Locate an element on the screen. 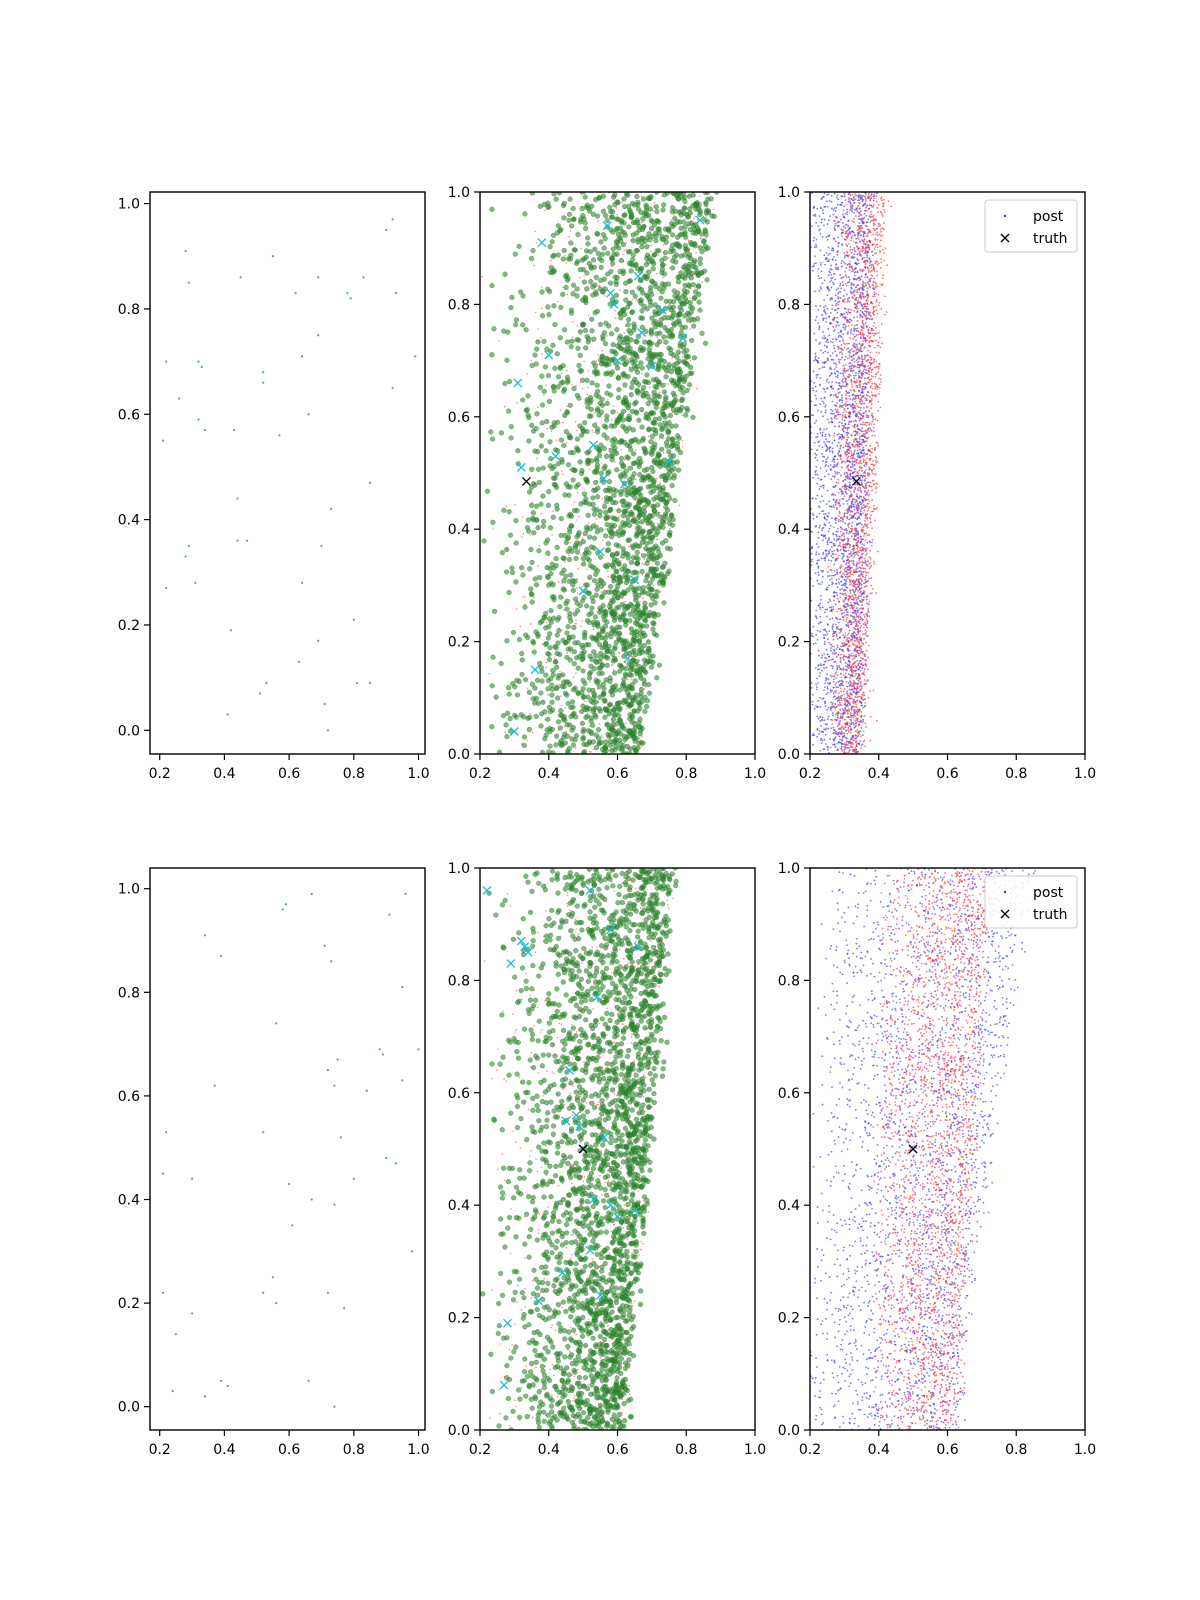 This screenshot has height=1600, width=1200. cross-marker is located at coordinates (556, 456).